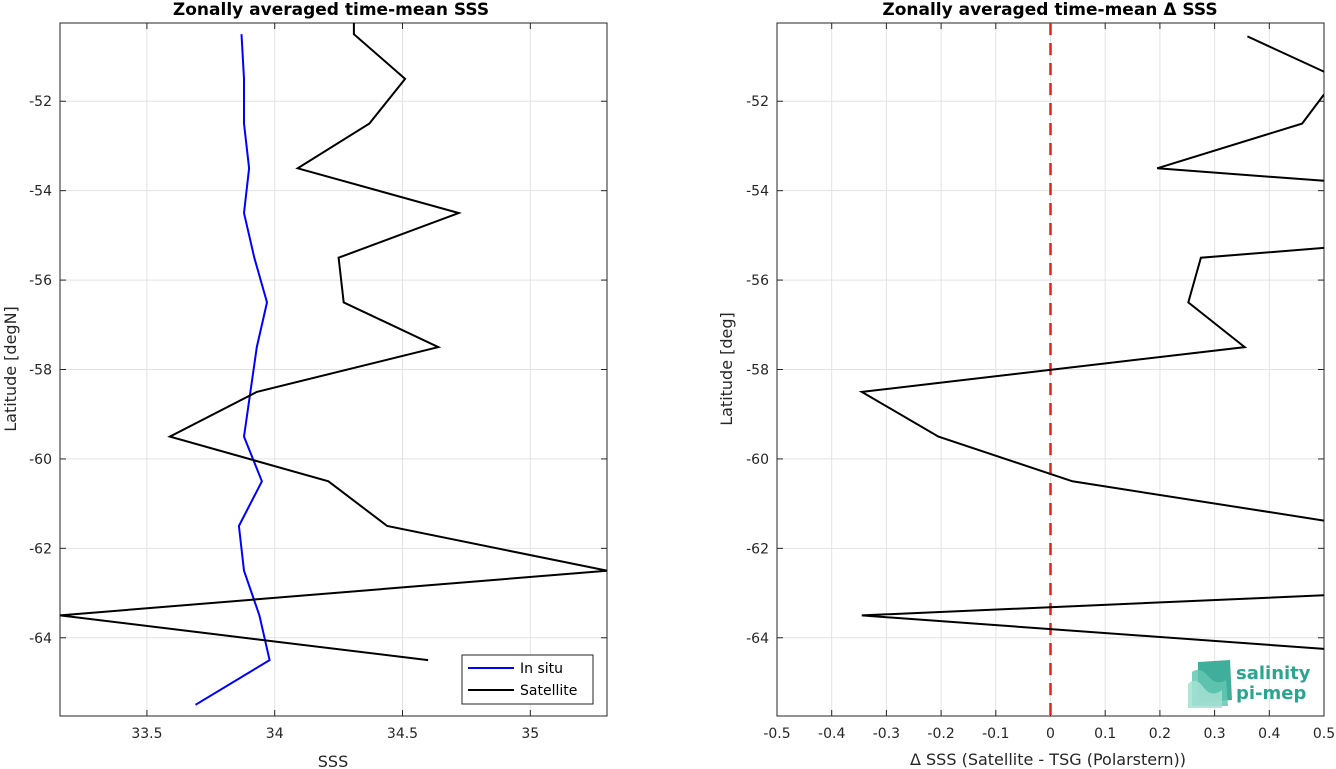  Describe the element at coordinates (333, 760) in the screenshot. I see `left-xlabel: SSS` at that location.